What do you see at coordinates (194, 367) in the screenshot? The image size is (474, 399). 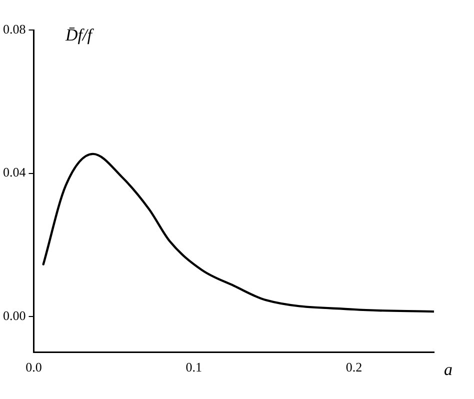 I see `x-tick-label: 0.1` at bounding box center [194, 367].